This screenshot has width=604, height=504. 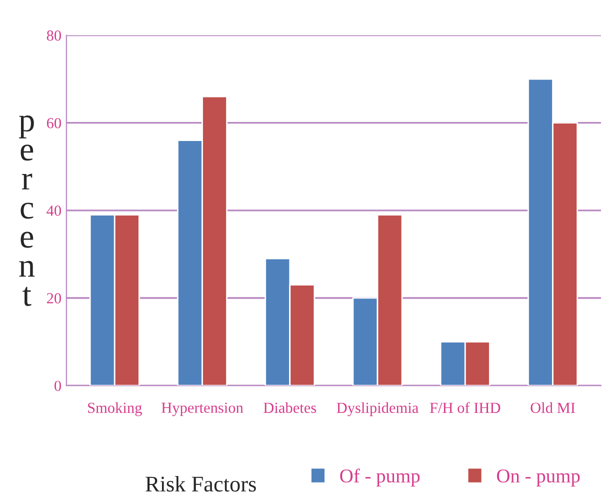 I want to click on x-tick-label: Old MI, so click(x=552, y=407).